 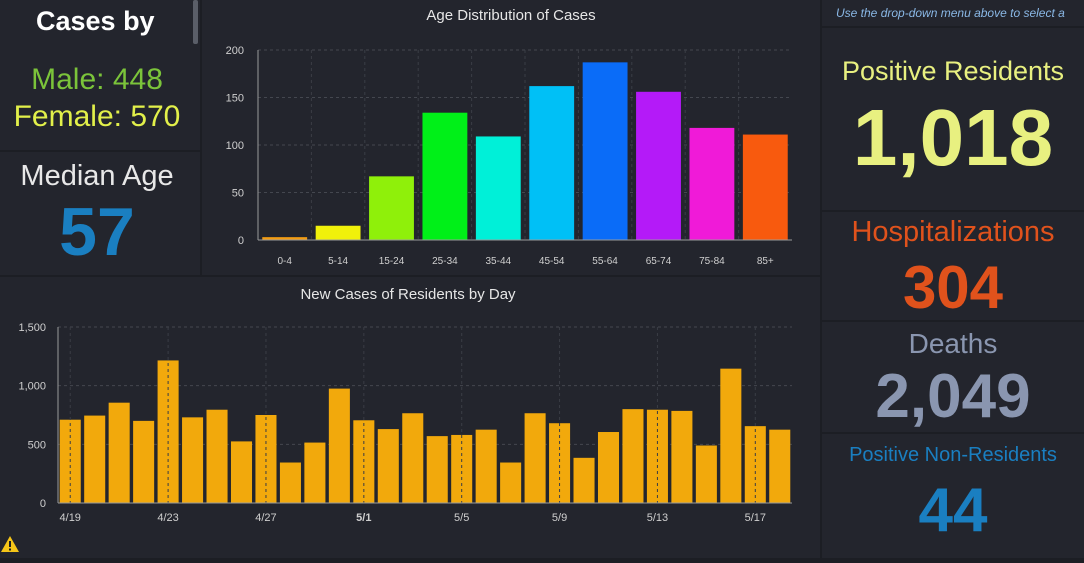 What do you see at coordinates (510, 15) in the screenshot?
I see `age-chart-title: Age Distribution of Cases` at bounding box center [510, 15].